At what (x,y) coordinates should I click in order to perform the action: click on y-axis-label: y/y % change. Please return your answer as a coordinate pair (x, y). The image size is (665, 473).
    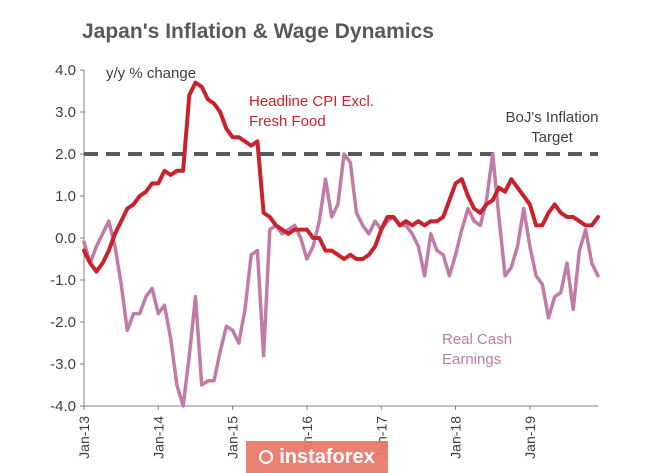
    Looking at the image, I should click on (151, 73).